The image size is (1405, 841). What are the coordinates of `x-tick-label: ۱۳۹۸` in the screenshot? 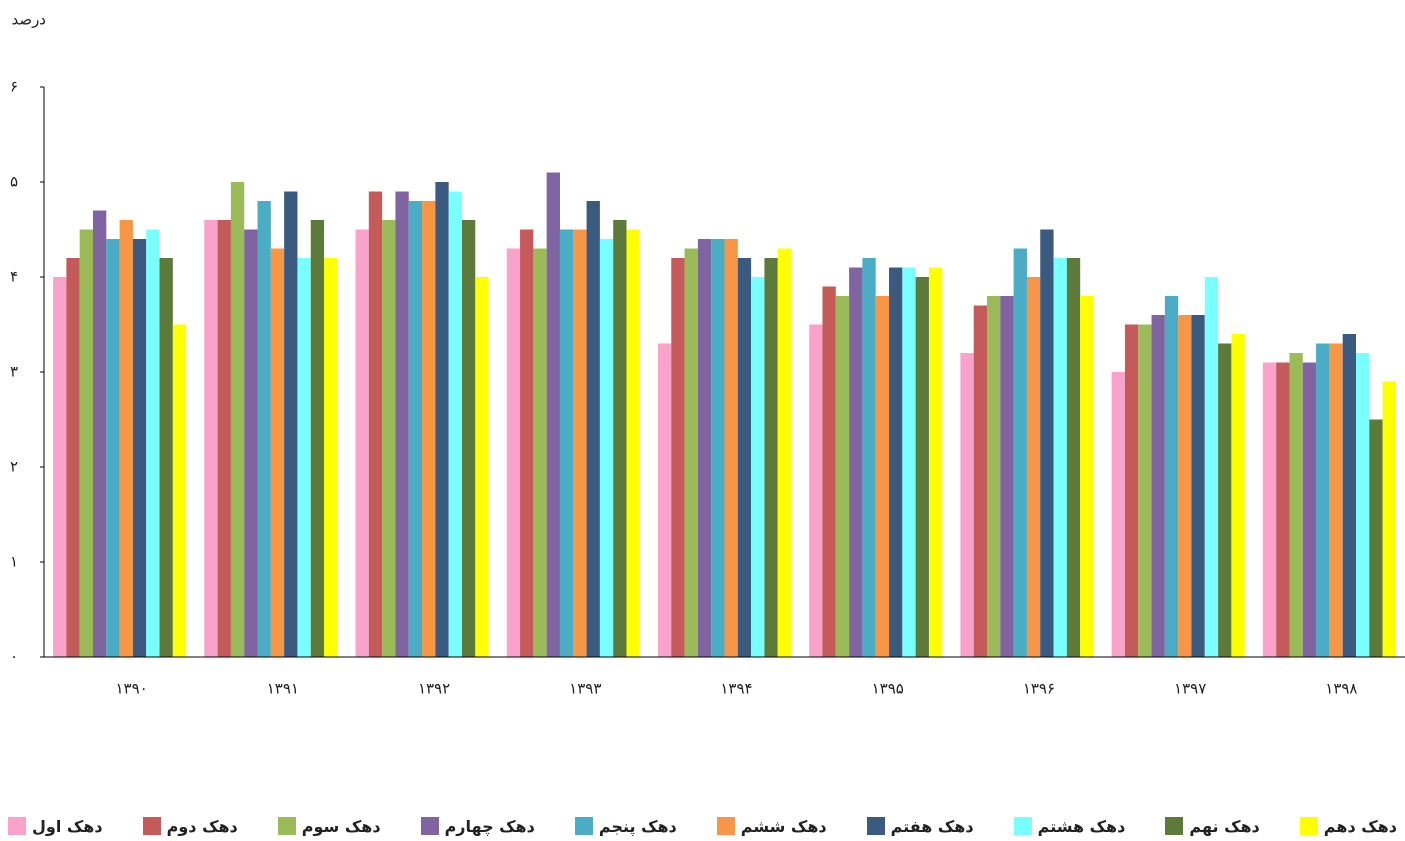 It's located at (1341, 689).